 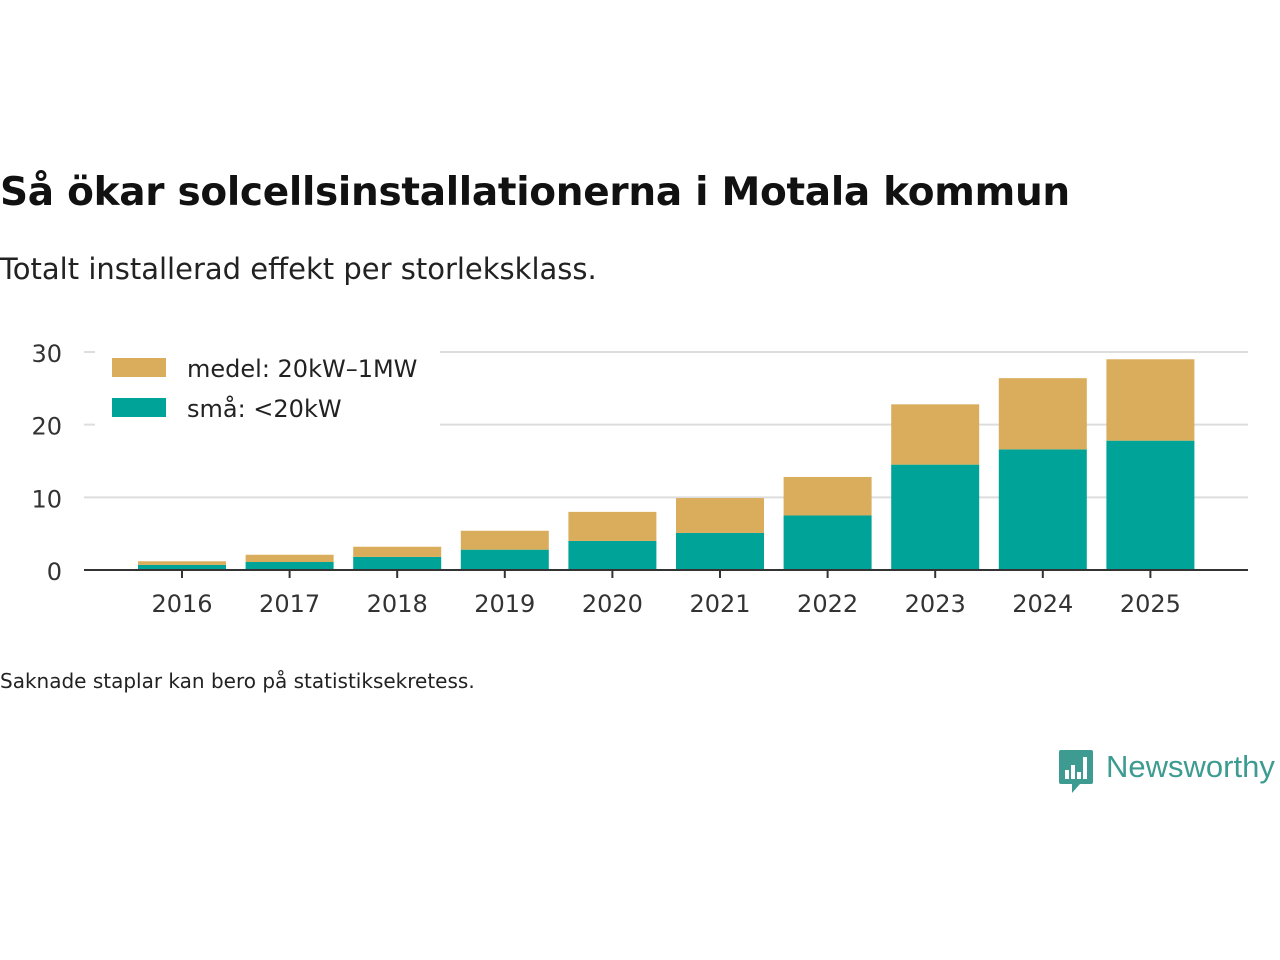 What do you see at coordinates (139, 407) in the screenshot?
I see `legend-swatch-sma` at bounding box center [139, 407].